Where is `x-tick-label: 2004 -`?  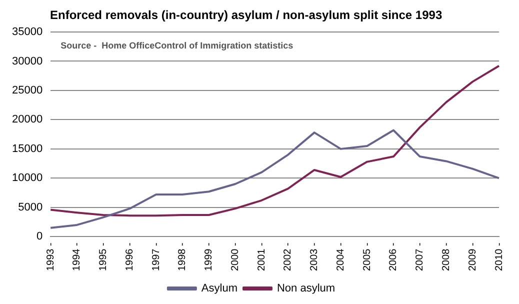 x-tick-label: 2004 - is located at coordinates (340, 257).